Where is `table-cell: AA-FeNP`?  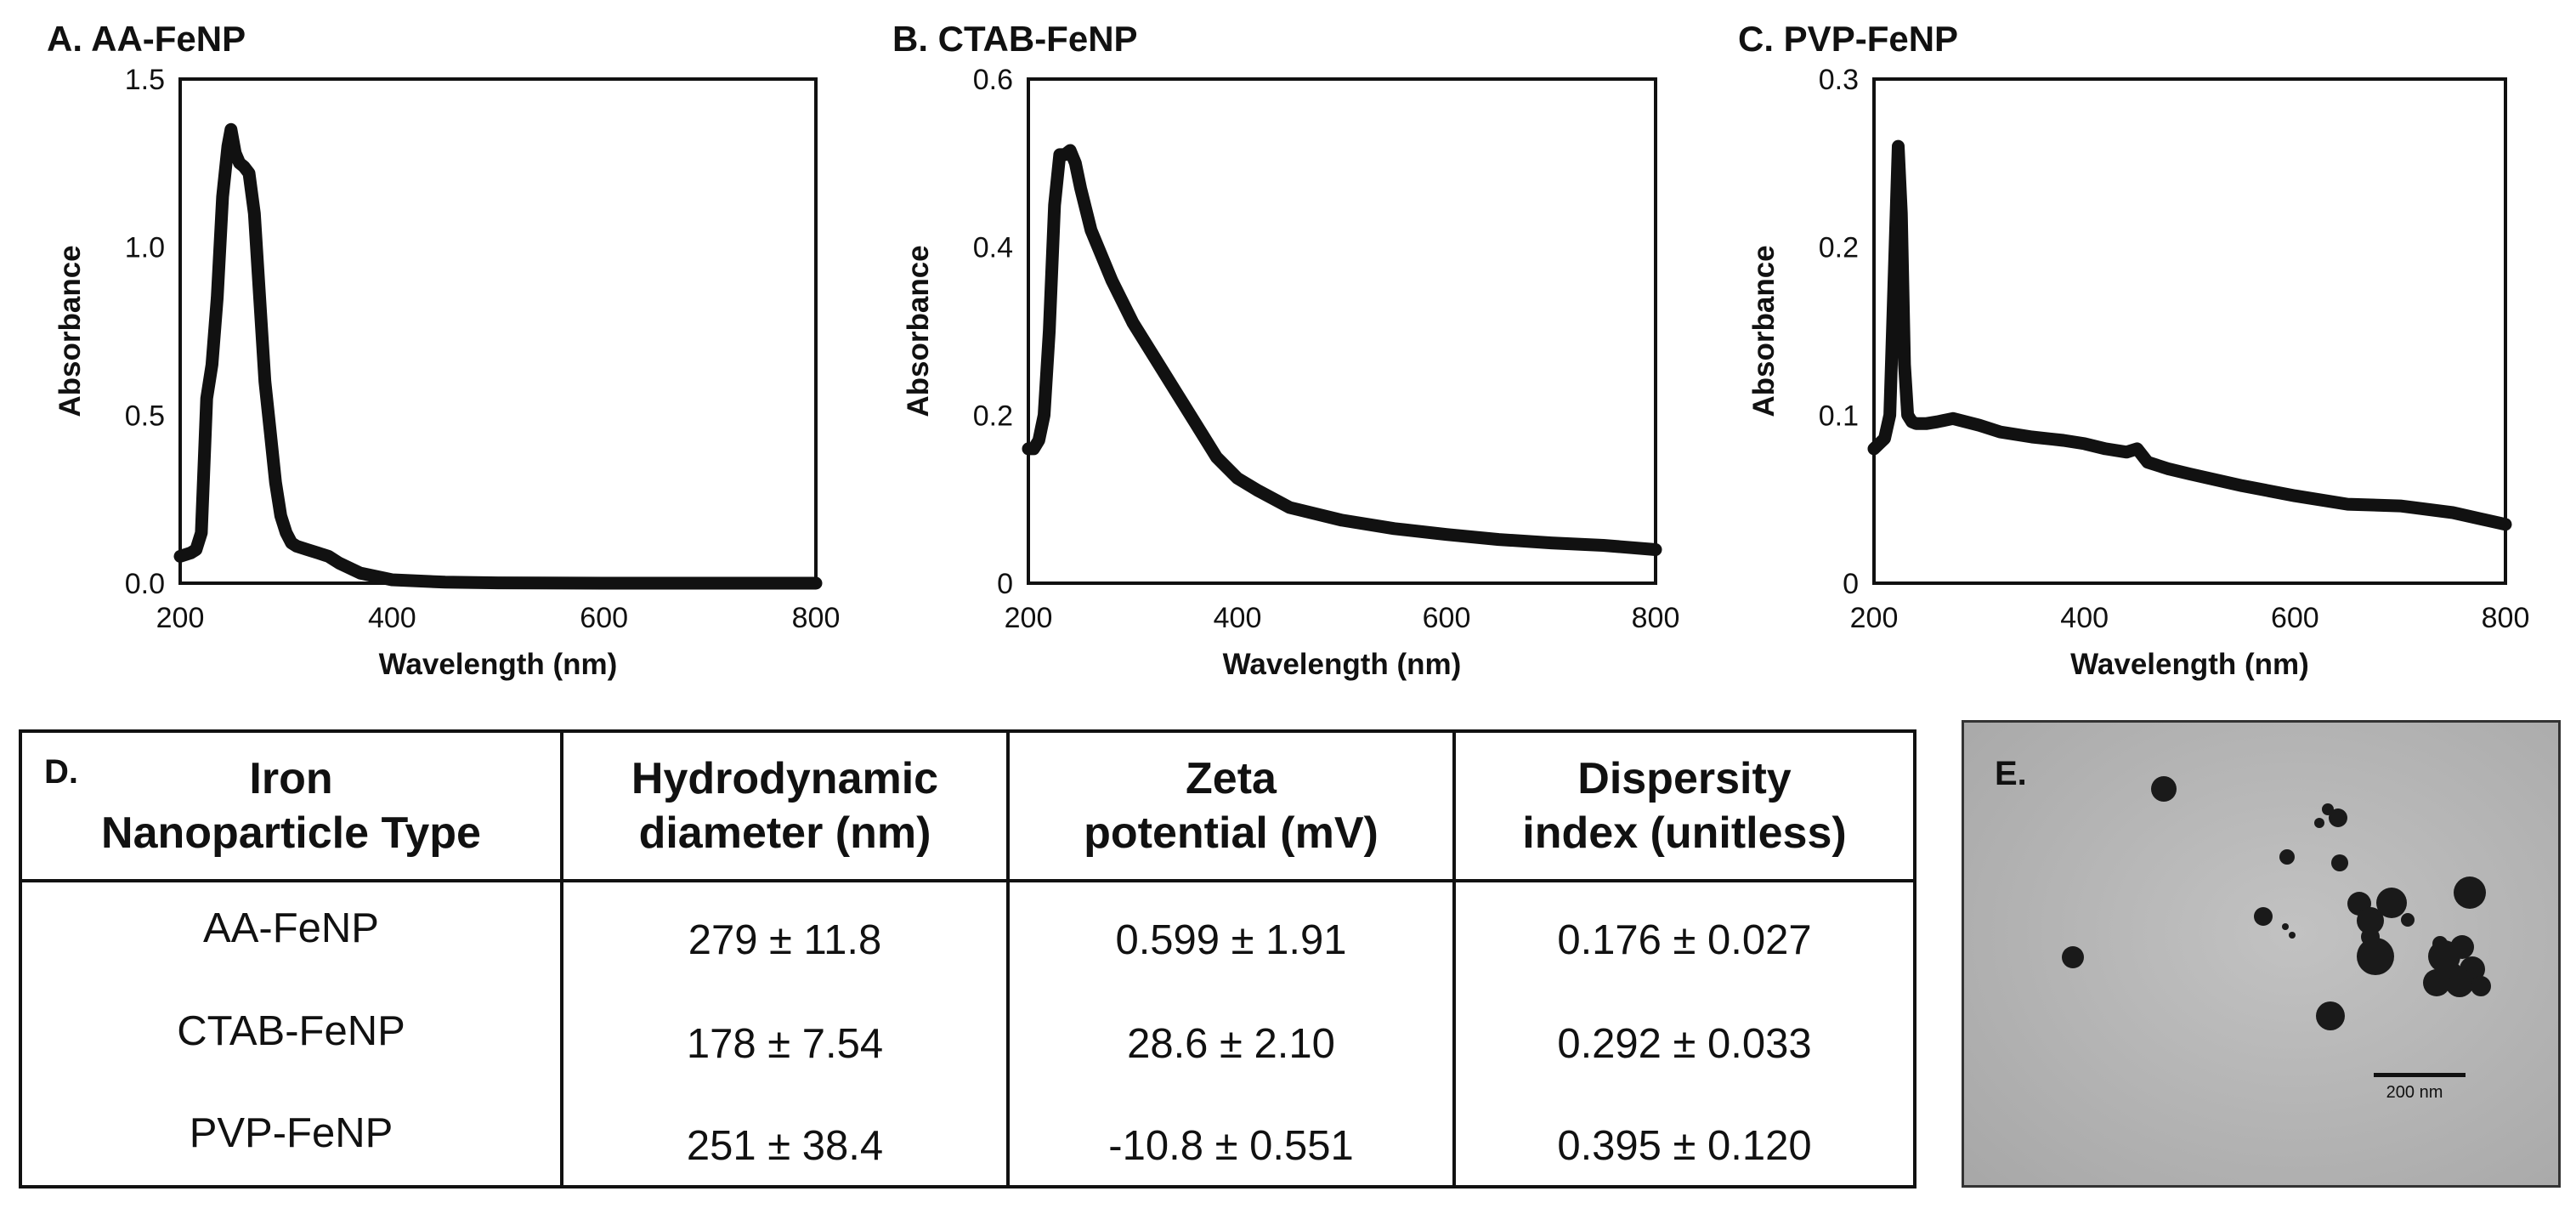
table-cell: AA-FeNP is located at coordinates (291, 928).